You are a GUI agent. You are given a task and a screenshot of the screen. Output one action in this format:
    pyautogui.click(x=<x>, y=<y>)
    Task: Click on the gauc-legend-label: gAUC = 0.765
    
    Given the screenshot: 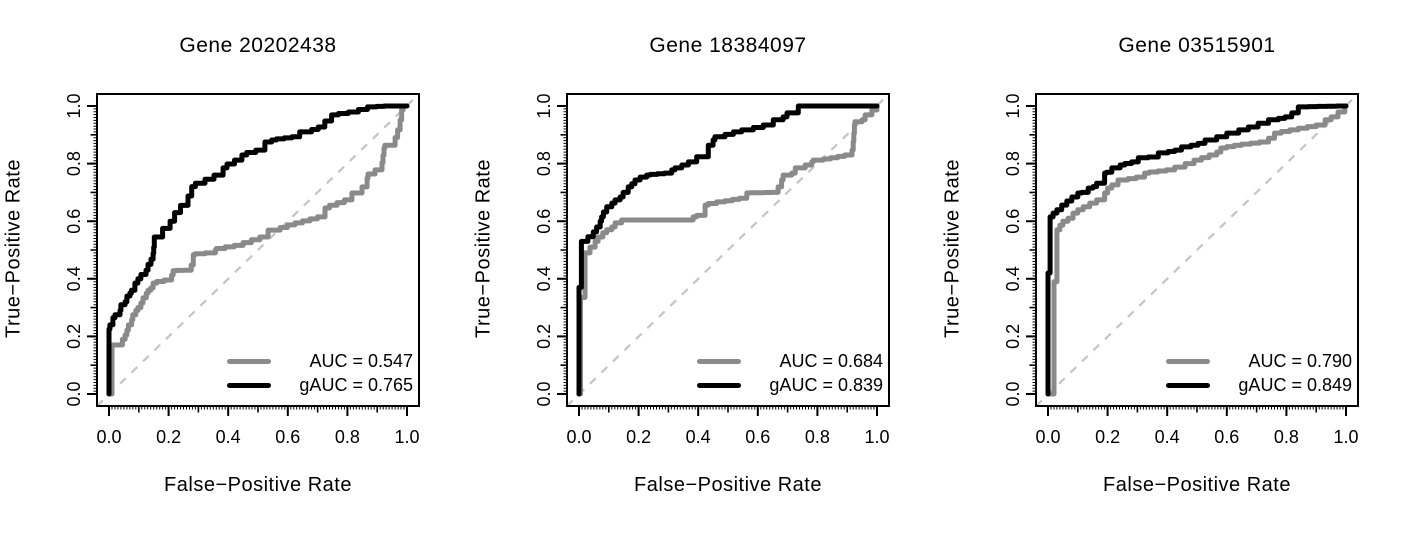 What is the action you would take?
    pyautogui.click(x=356, y=385)
    